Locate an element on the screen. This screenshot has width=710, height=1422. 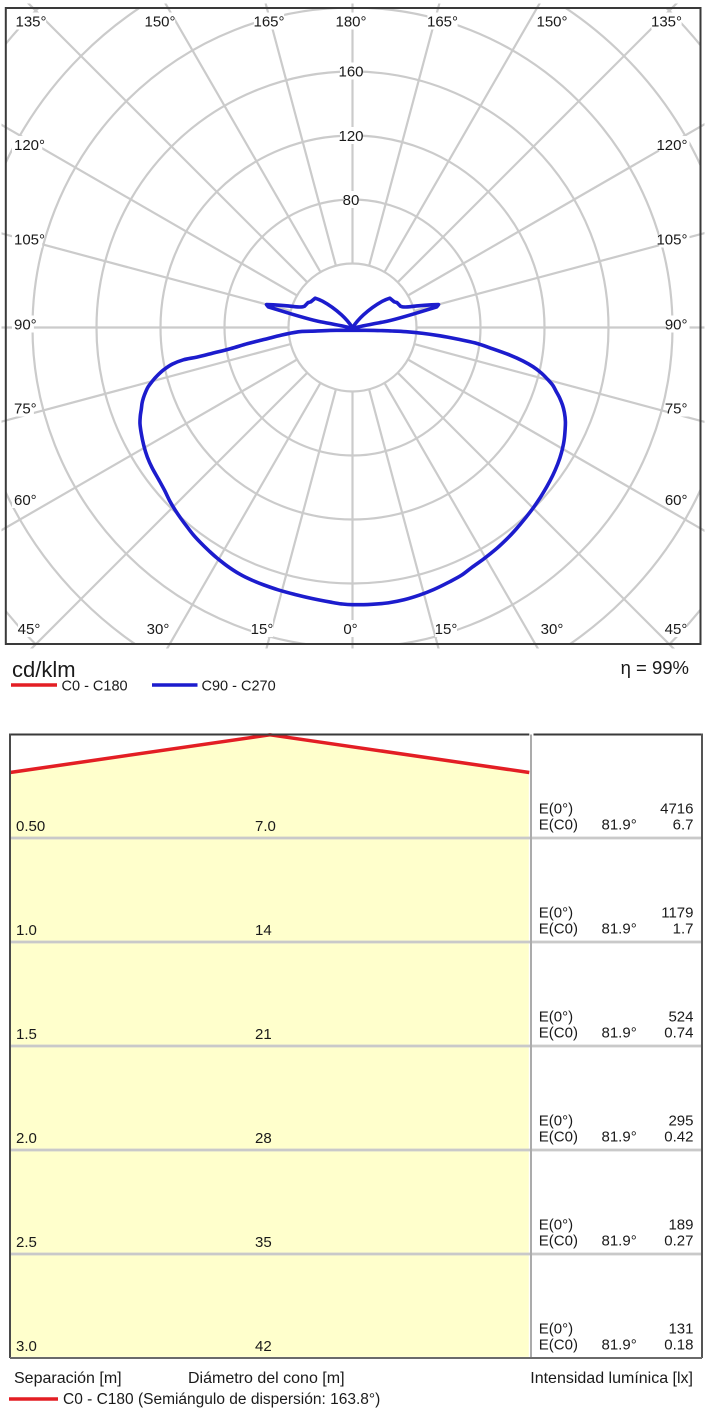
svg-text: 35 is located at coordinates (263, 1242).